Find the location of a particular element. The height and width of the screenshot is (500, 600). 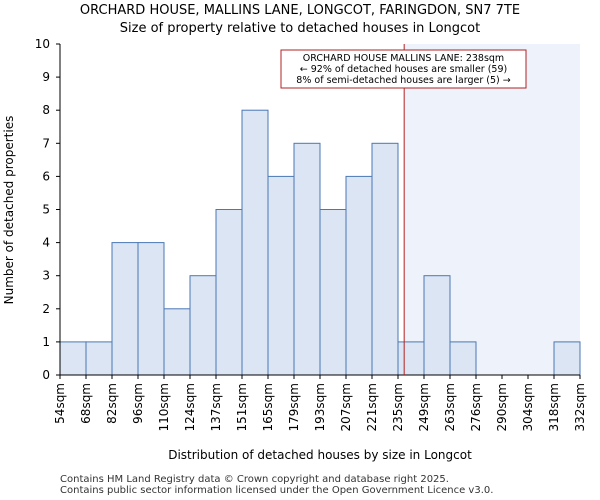

y-tick-label: 1 is located at coordinates (46, 342).